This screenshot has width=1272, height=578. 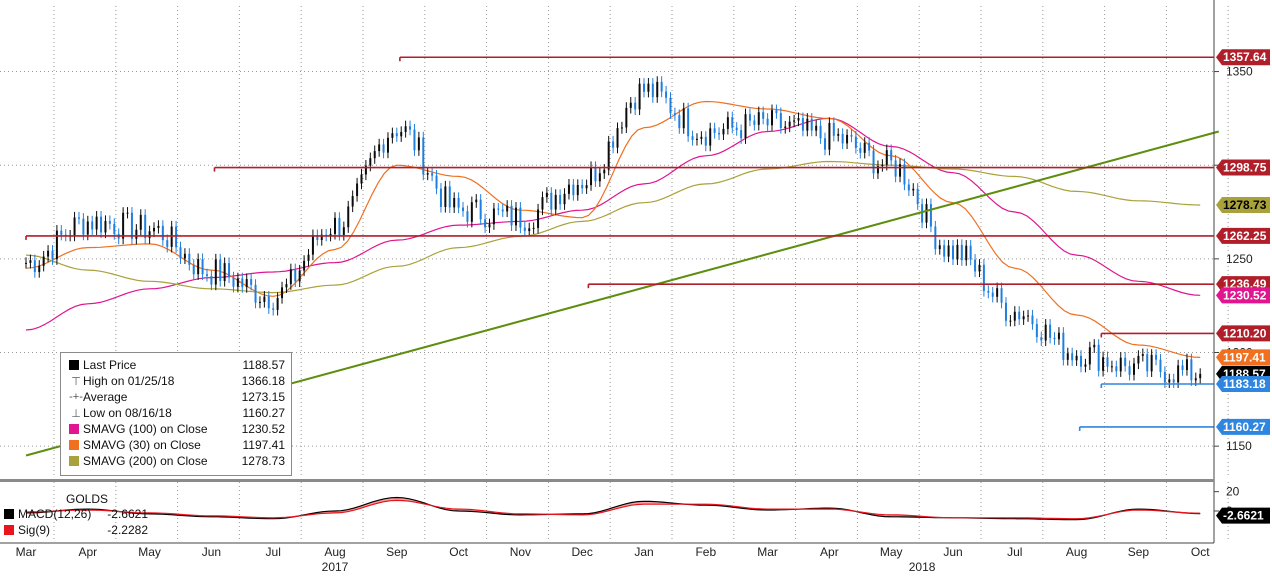 I want to click on legend-item: -+- Average 1273.15, so click(x=177, y=397).